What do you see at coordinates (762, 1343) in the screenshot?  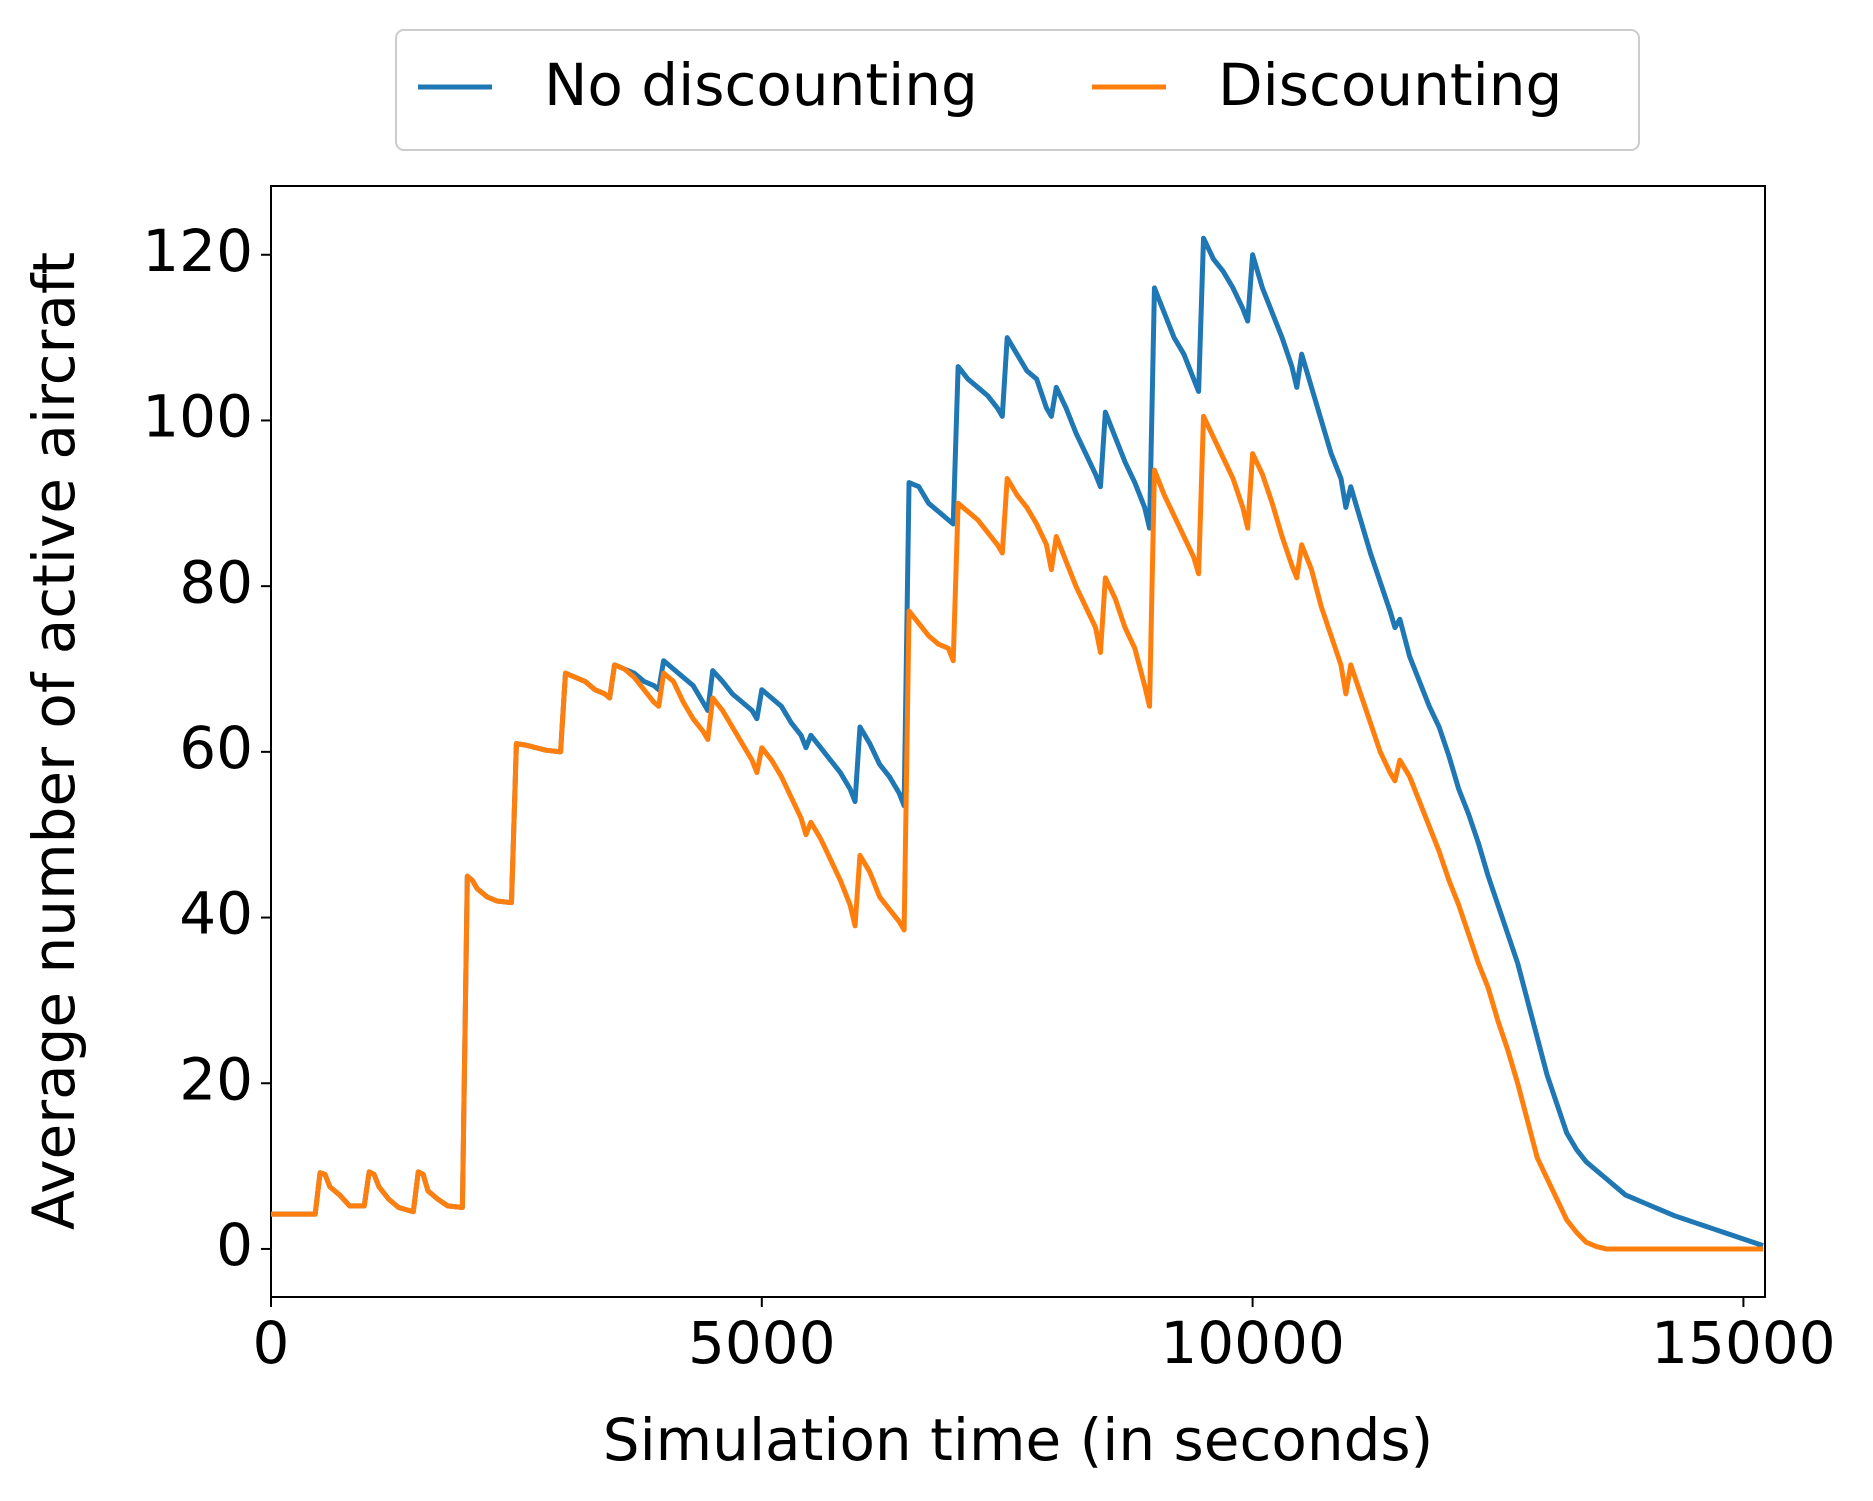 I see `x-tick-label: 5000` at bounding box center [762, 1343].